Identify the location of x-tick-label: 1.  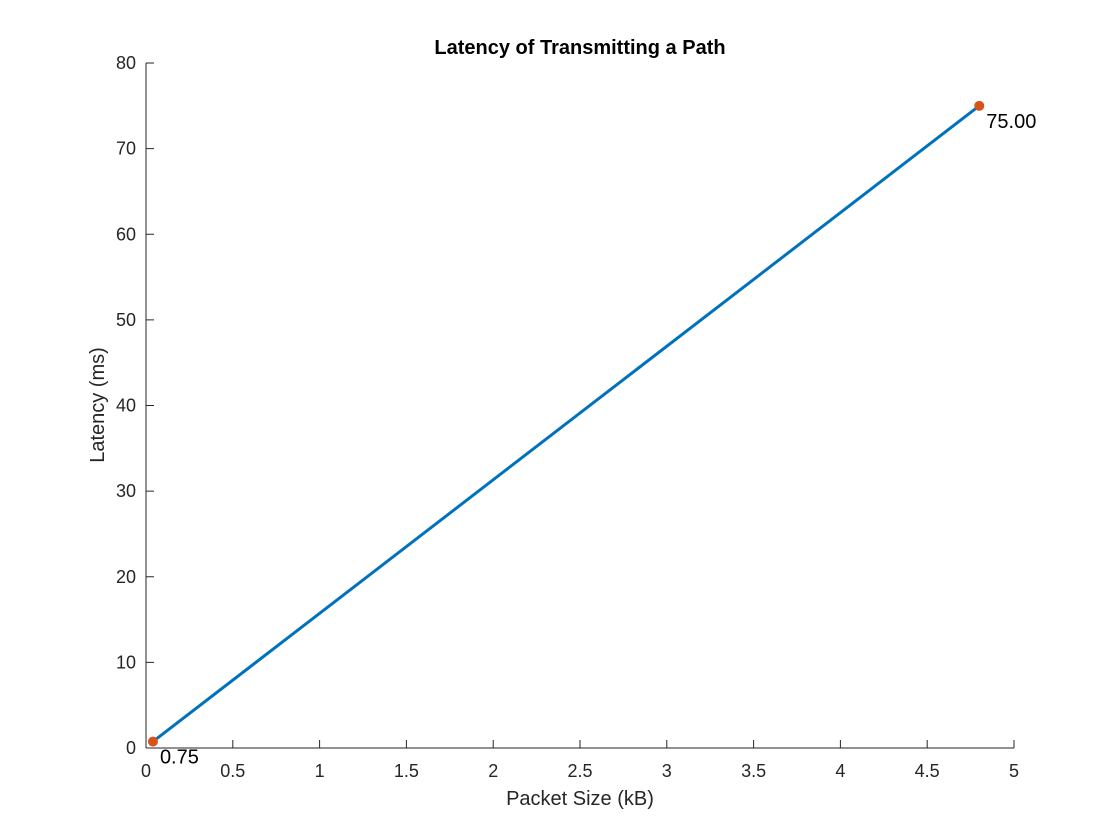
(320, 771).